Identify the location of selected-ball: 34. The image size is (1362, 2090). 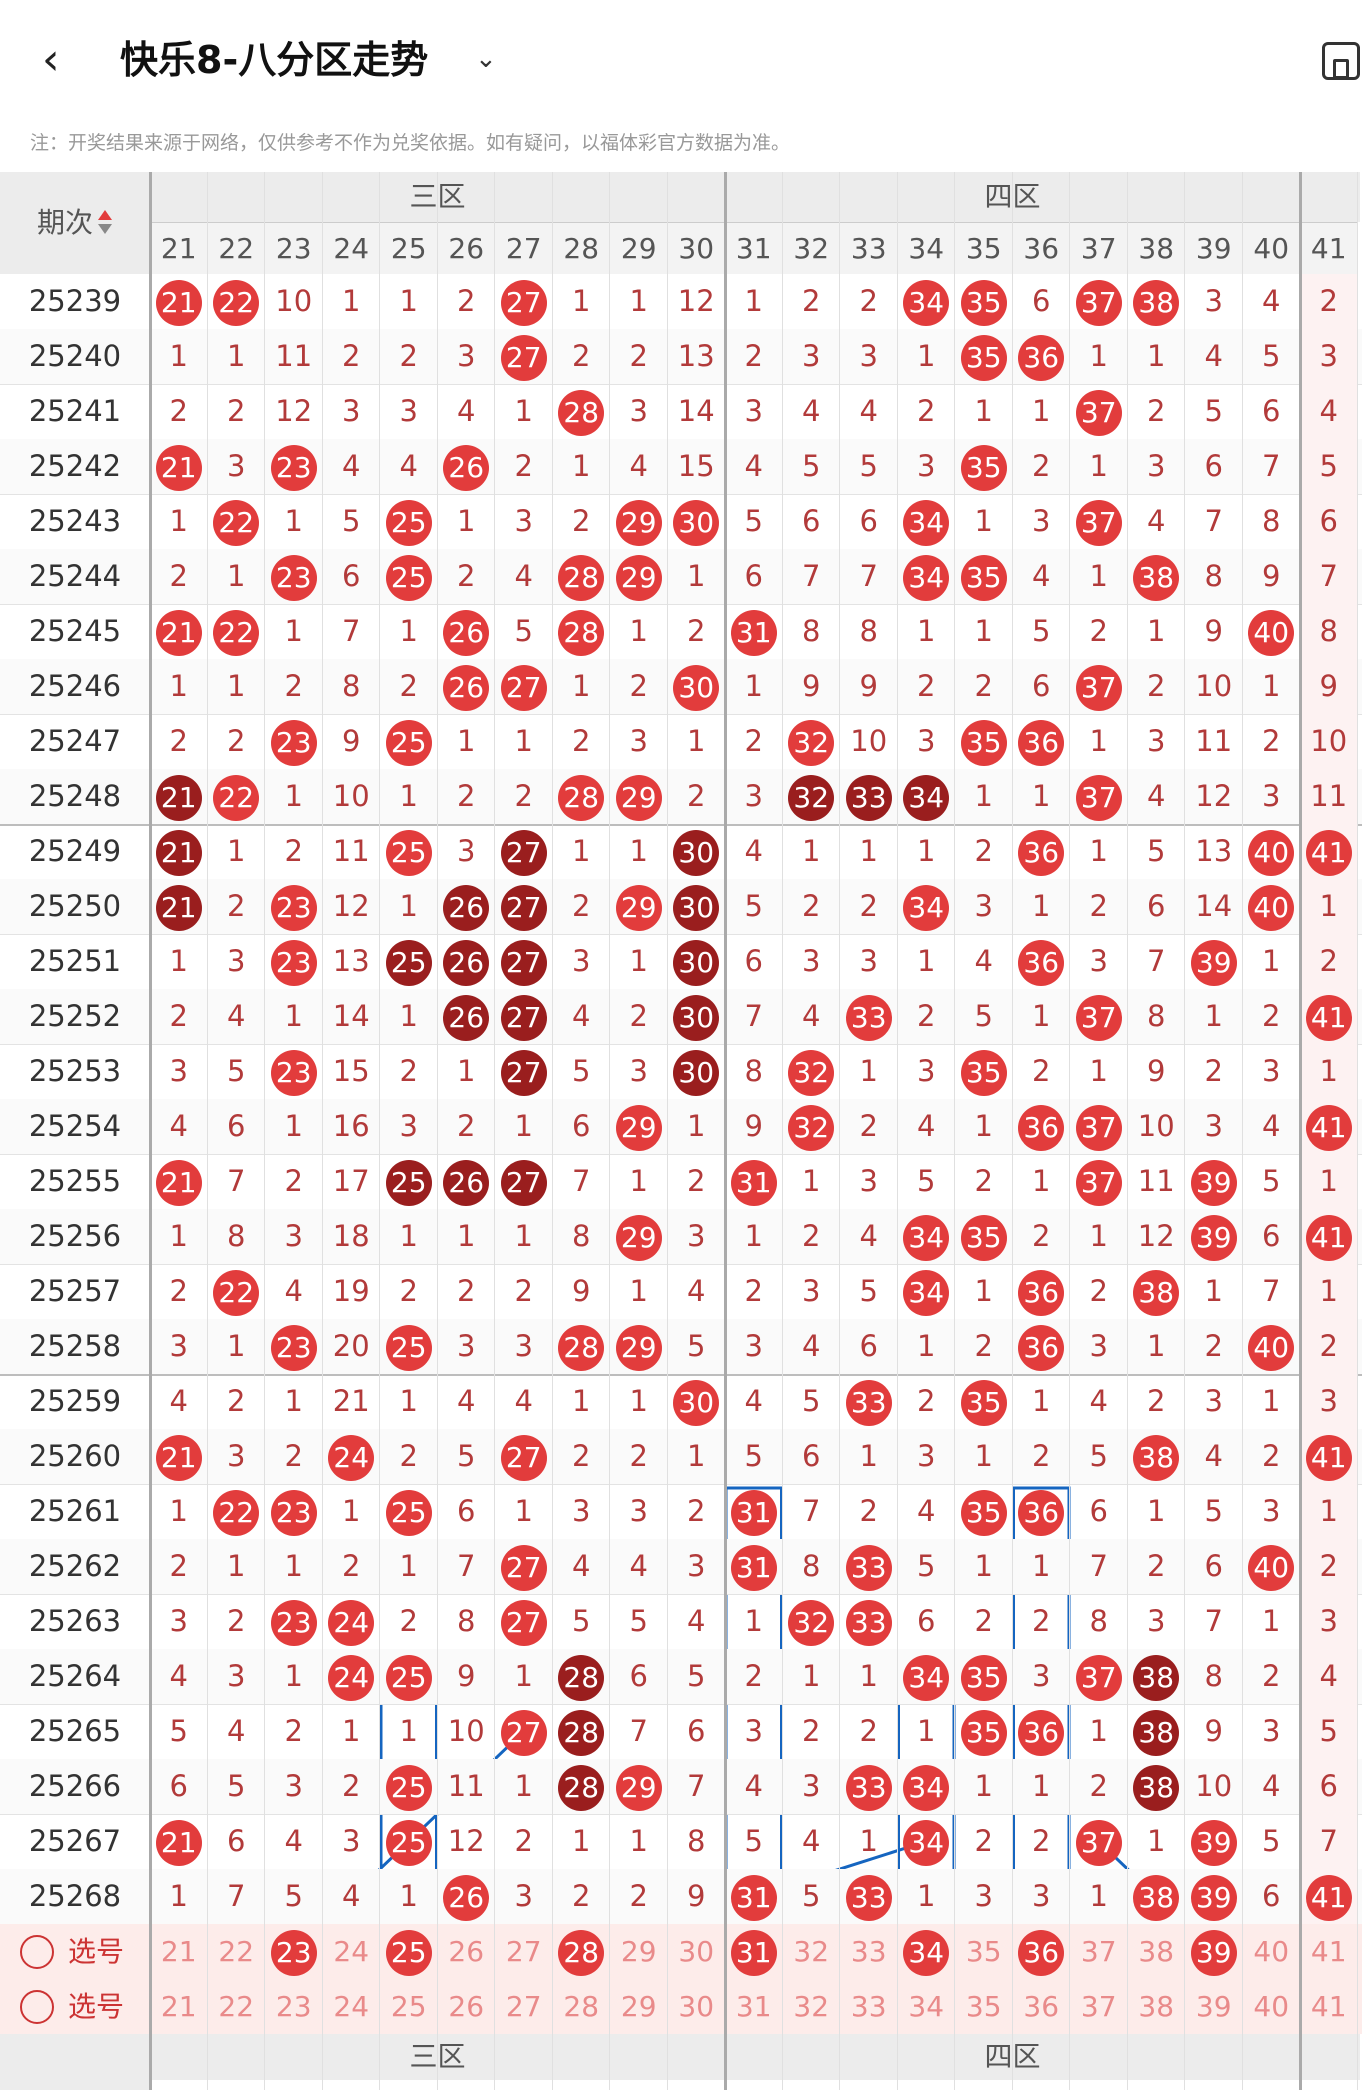
(926, 1953).